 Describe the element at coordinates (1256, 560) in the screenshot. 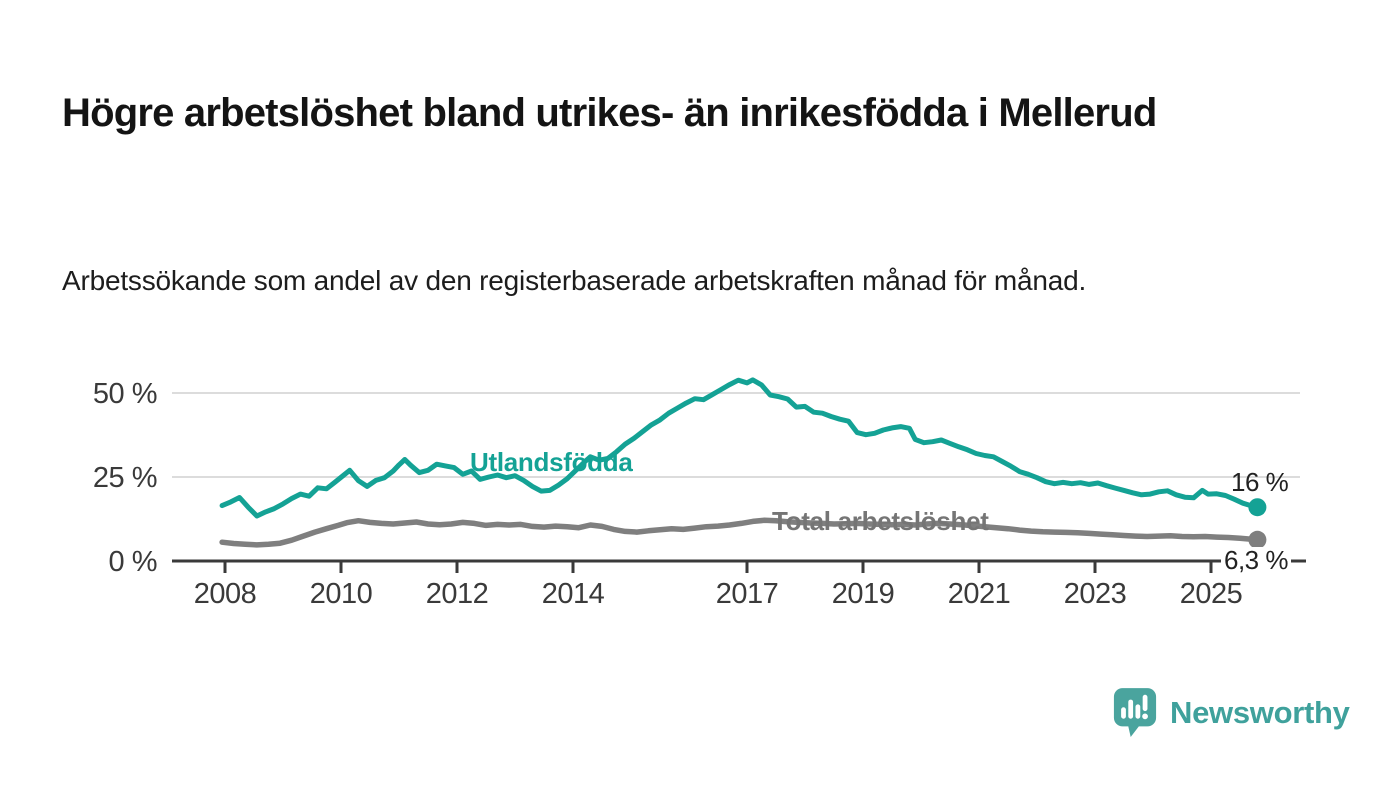

I see `end-value-label-total-arbetsloshet: 6,3 %` at that location.